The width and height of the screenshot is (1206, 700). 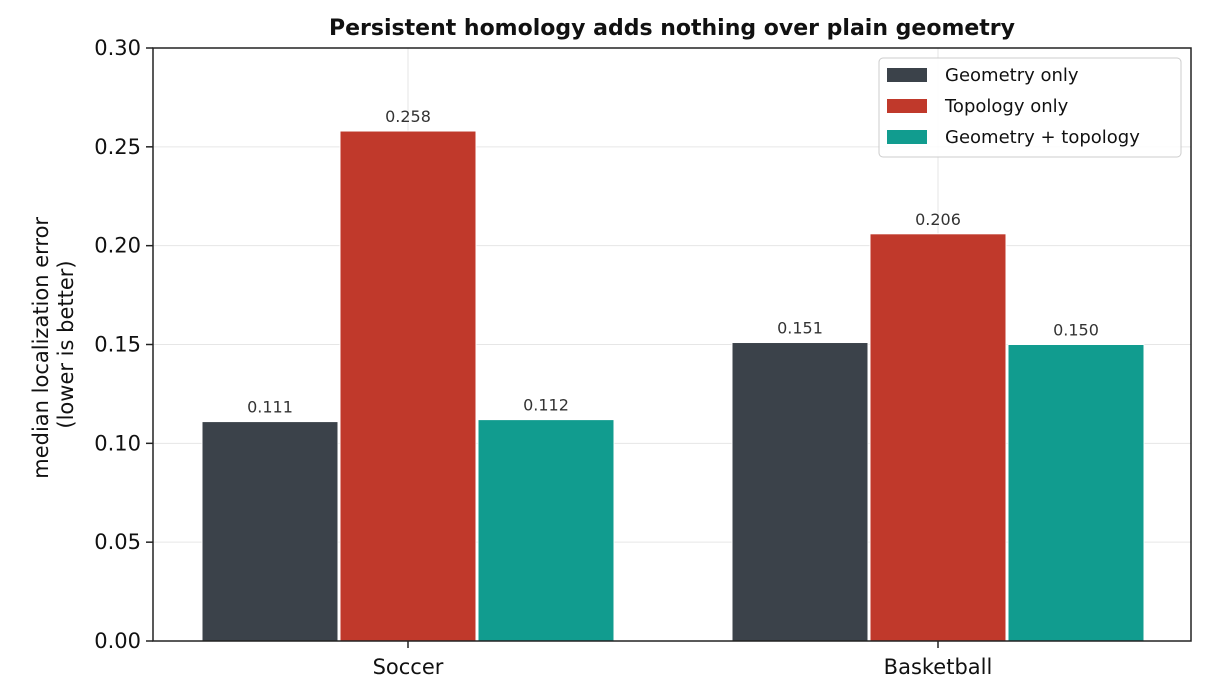 What do you see at coordinates (117, 246) in the screenshot?
I see `y-tick-label: 0.20` at bounding box center [117, 246].